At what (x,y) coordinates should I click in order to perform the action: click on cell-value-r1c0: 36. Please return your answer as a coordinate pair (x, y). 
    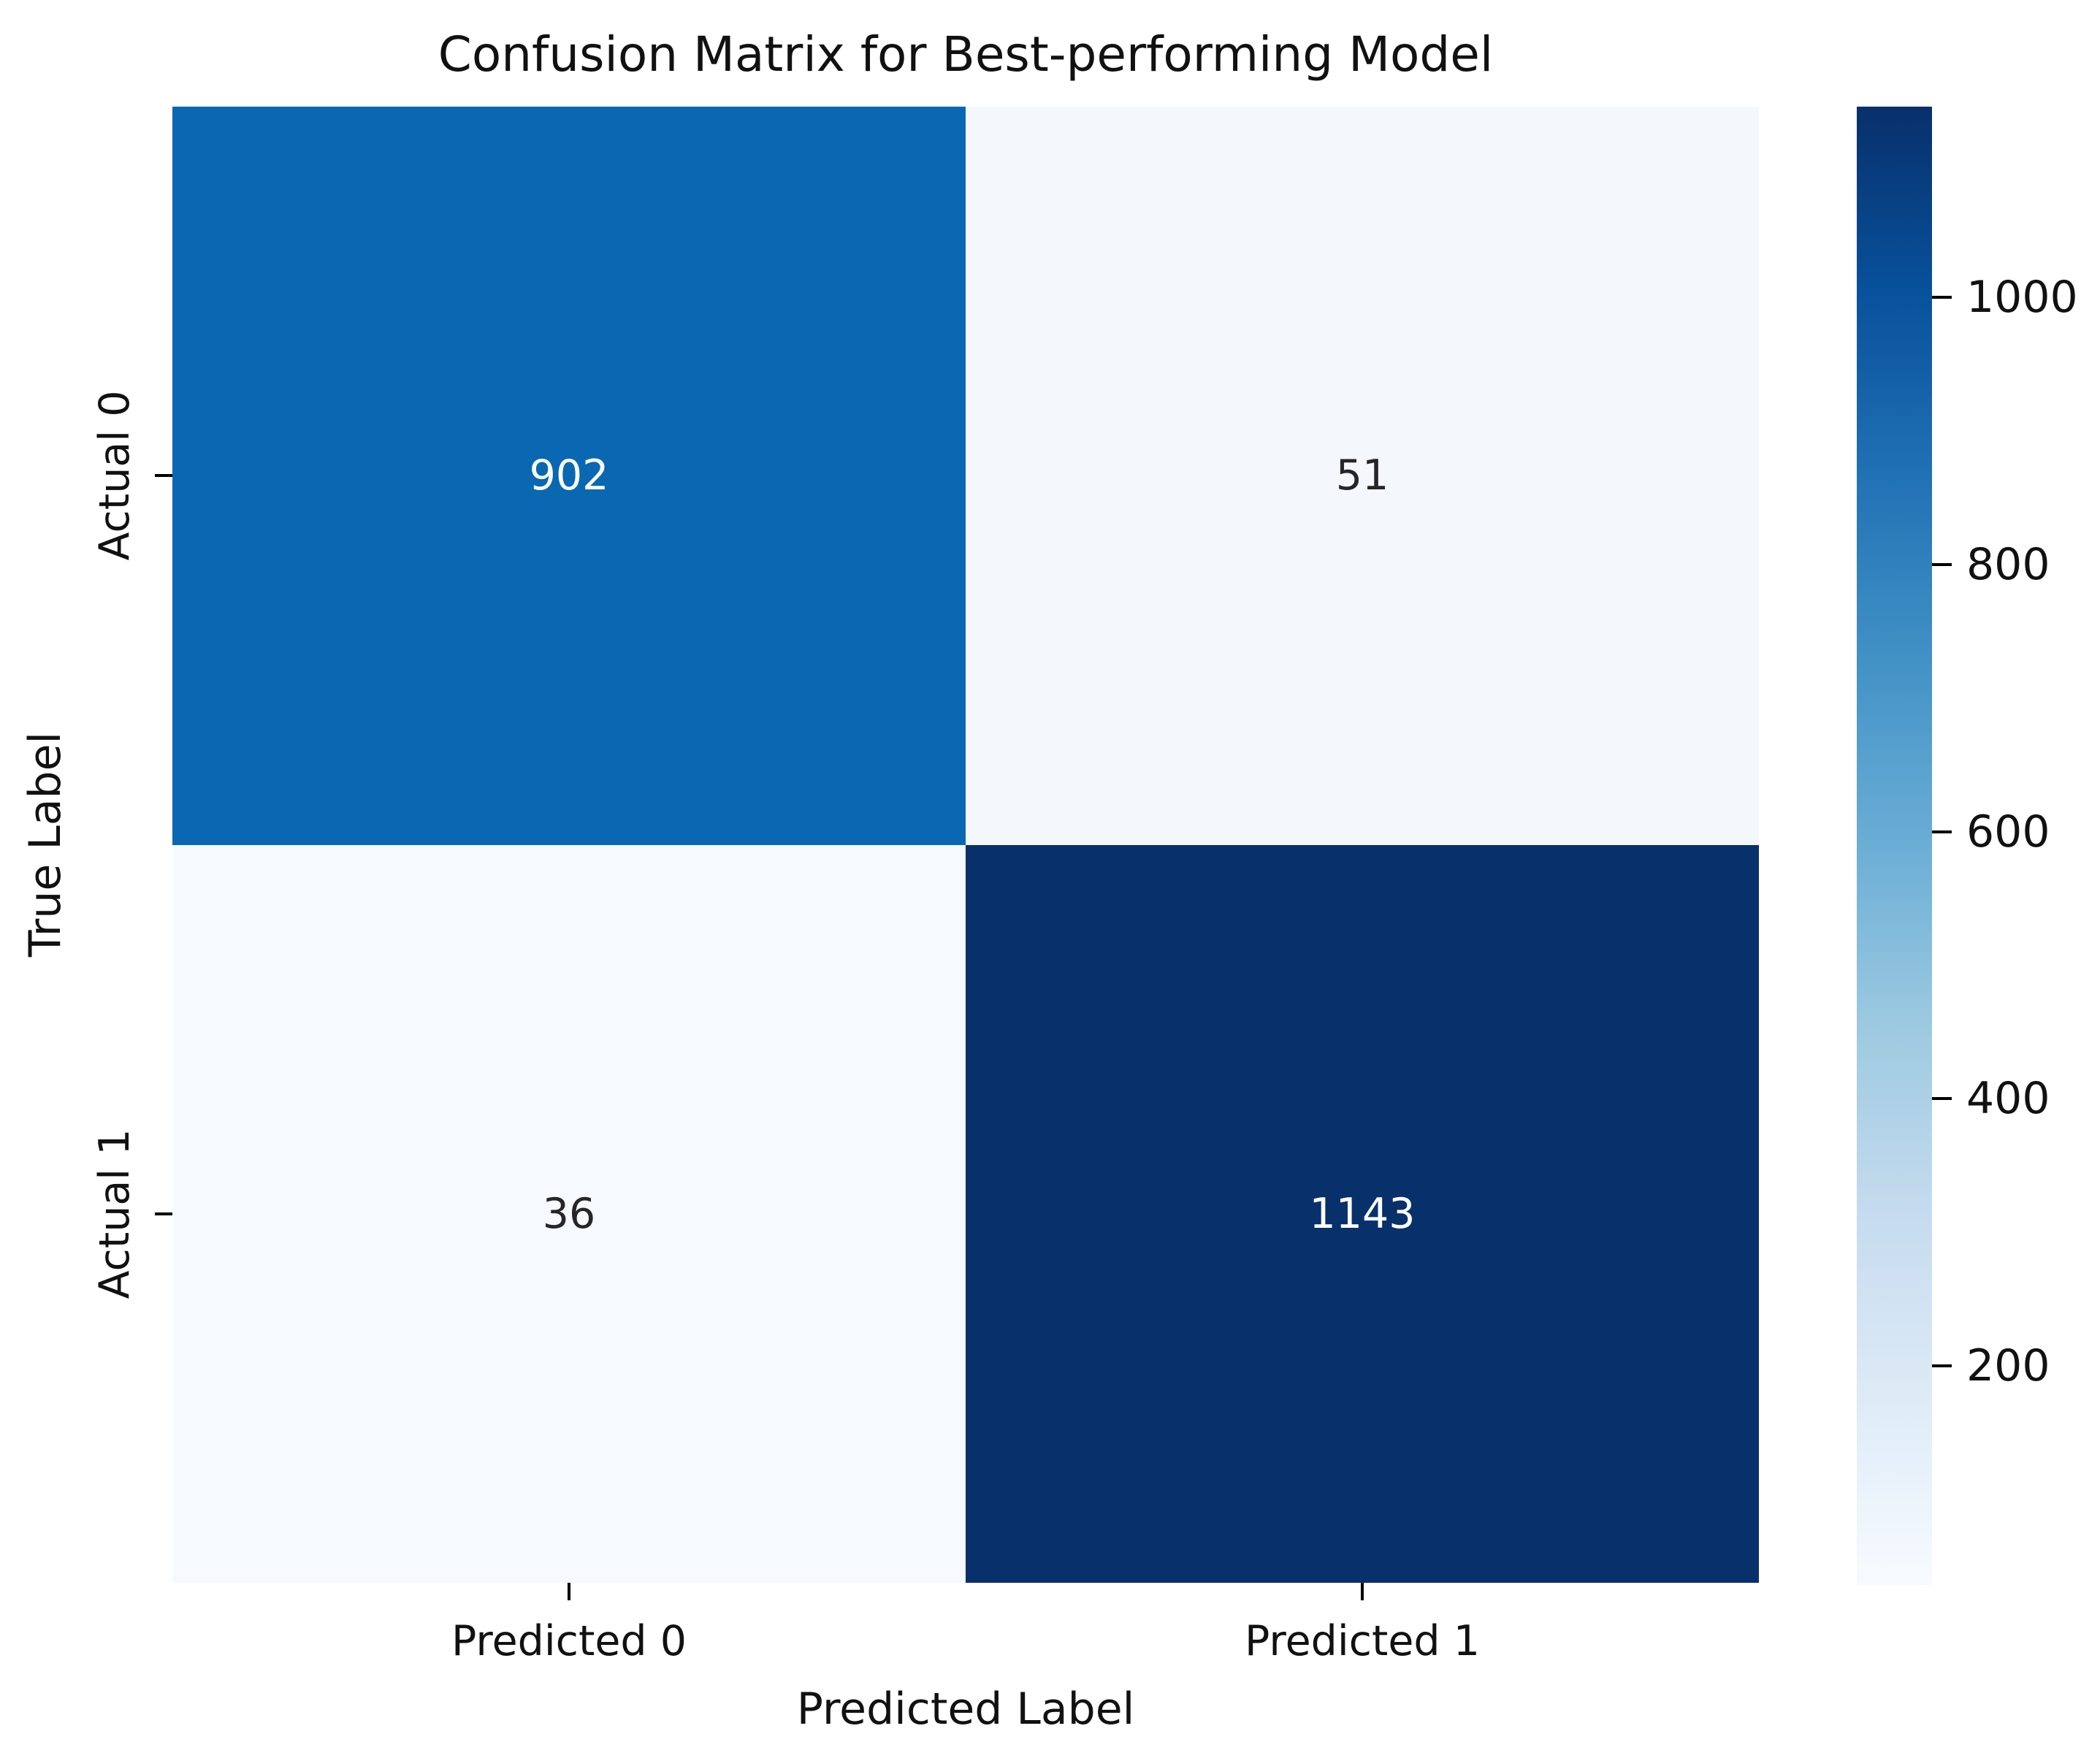
    Looking at the image, I should click on (569, 1213).